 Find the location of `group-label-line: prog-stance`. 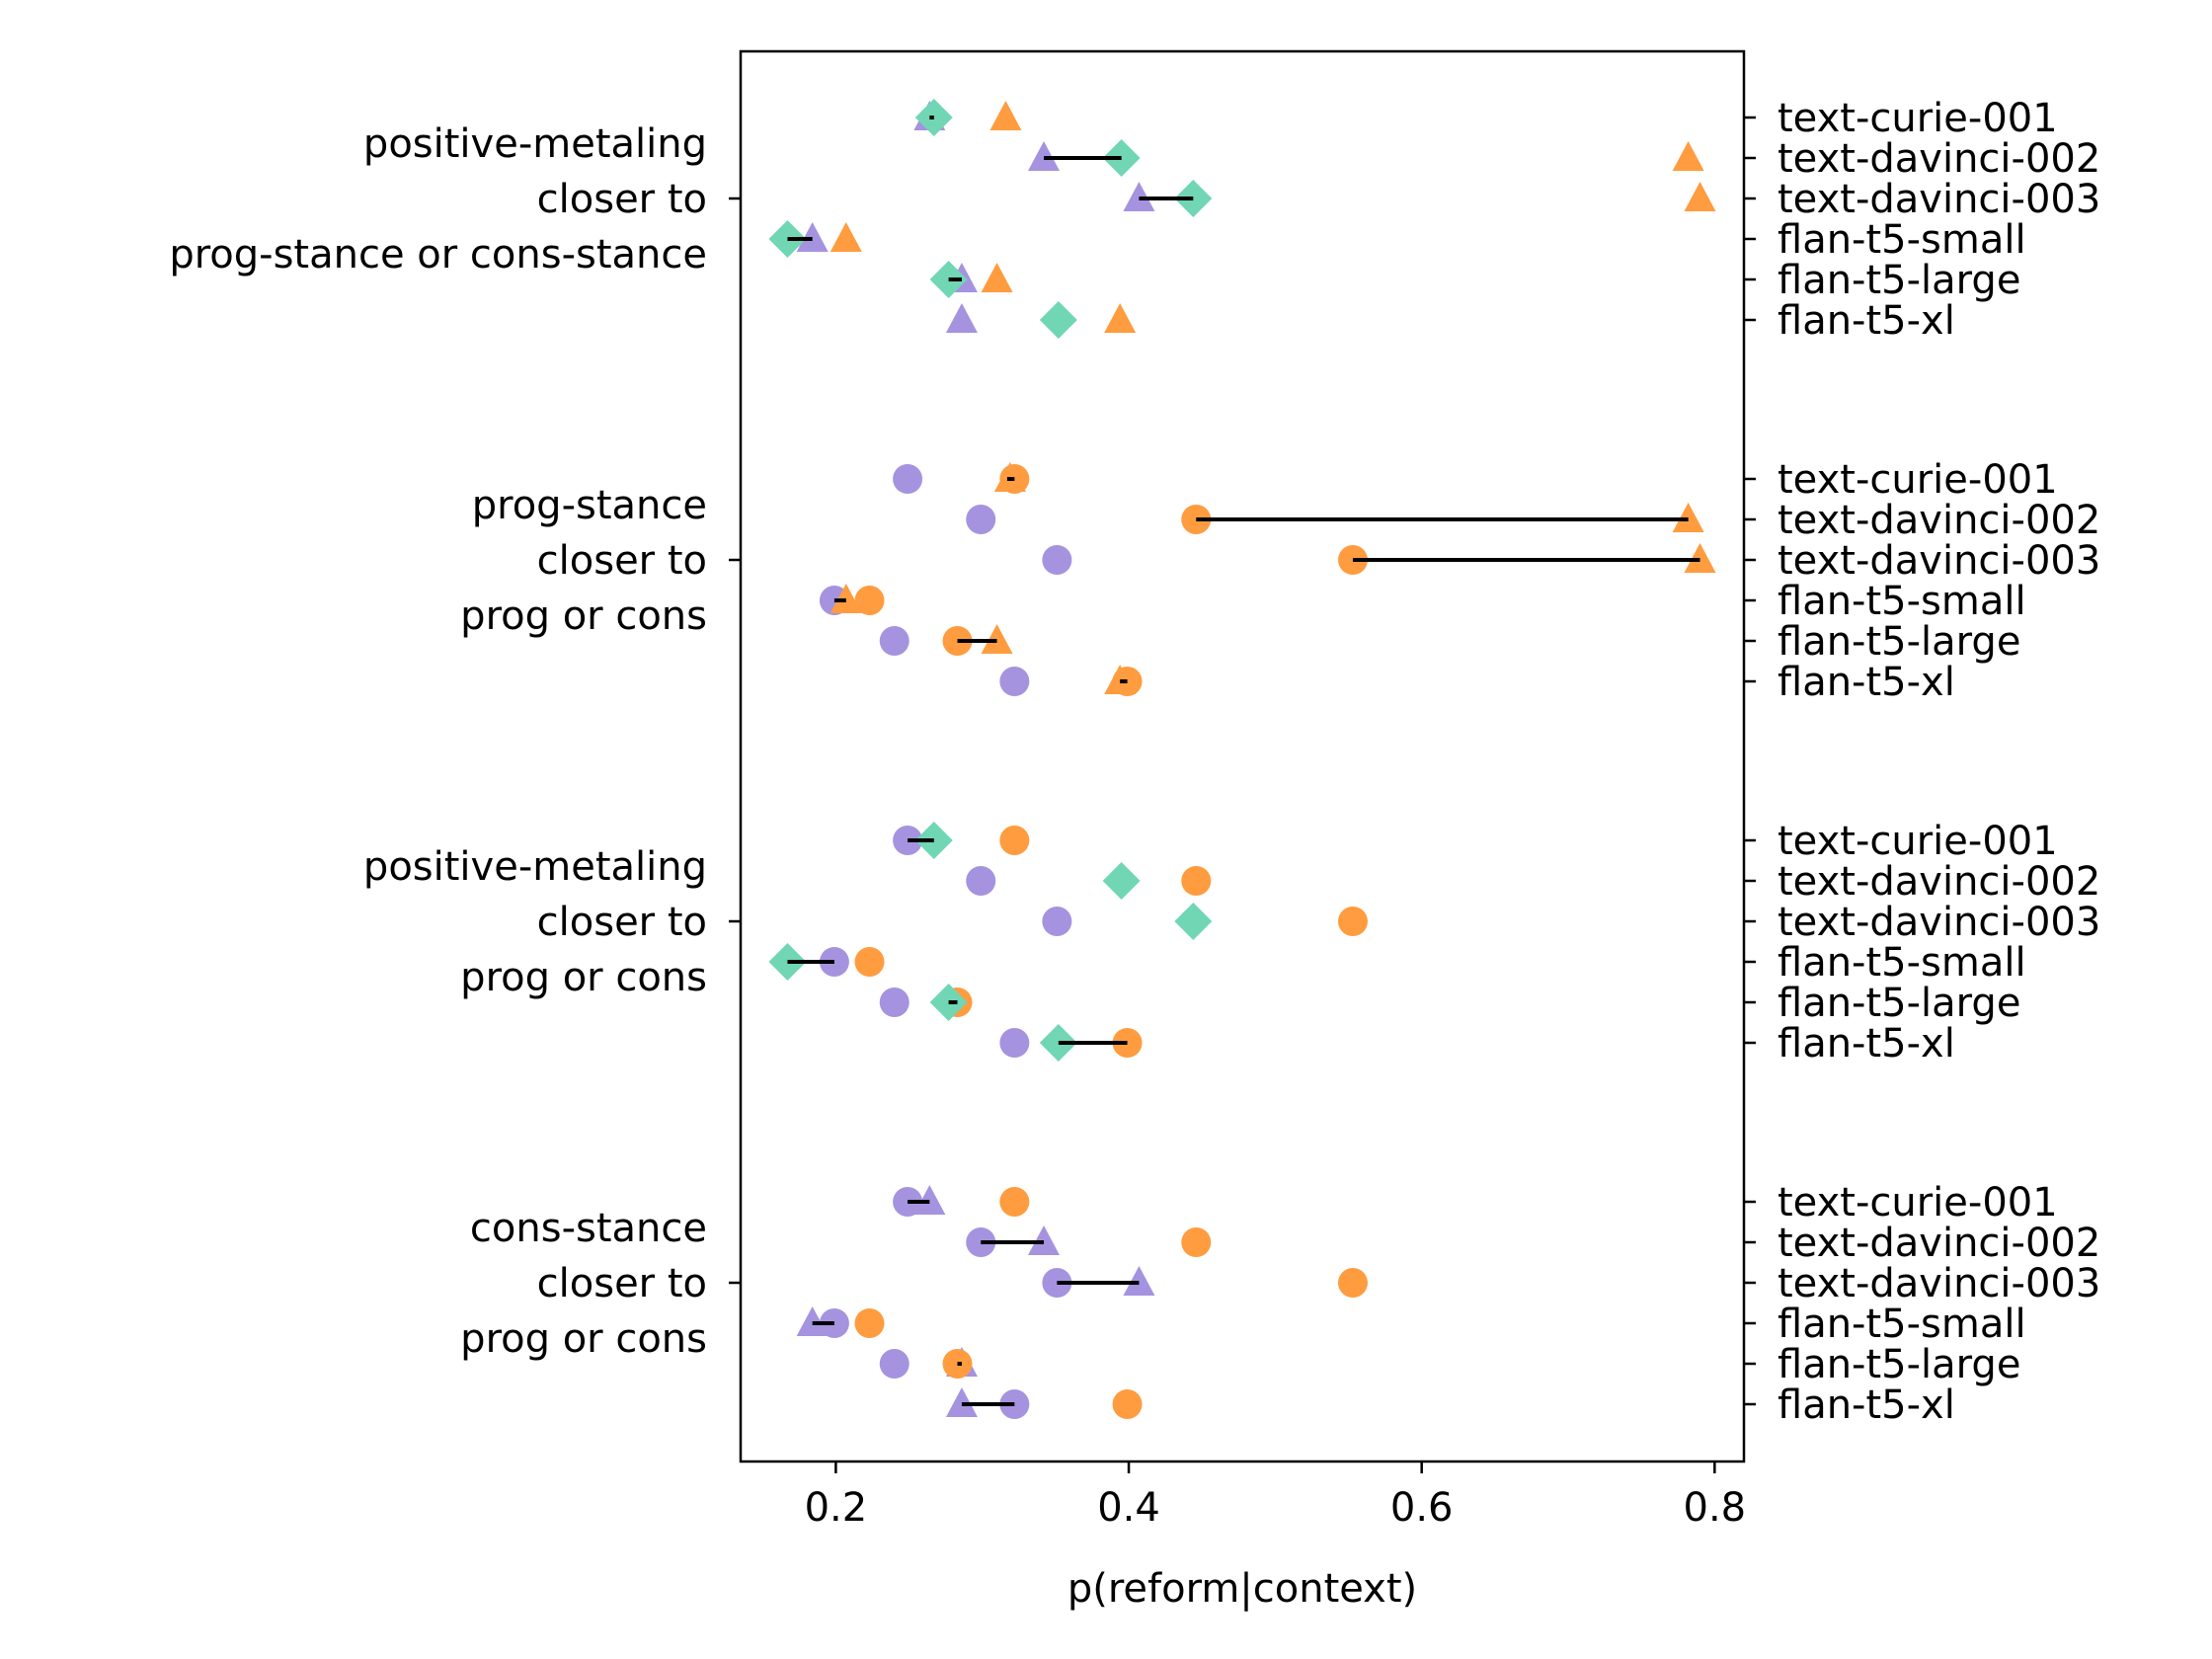

group-label-line: prog-stance is located at coordinates (590, 506).